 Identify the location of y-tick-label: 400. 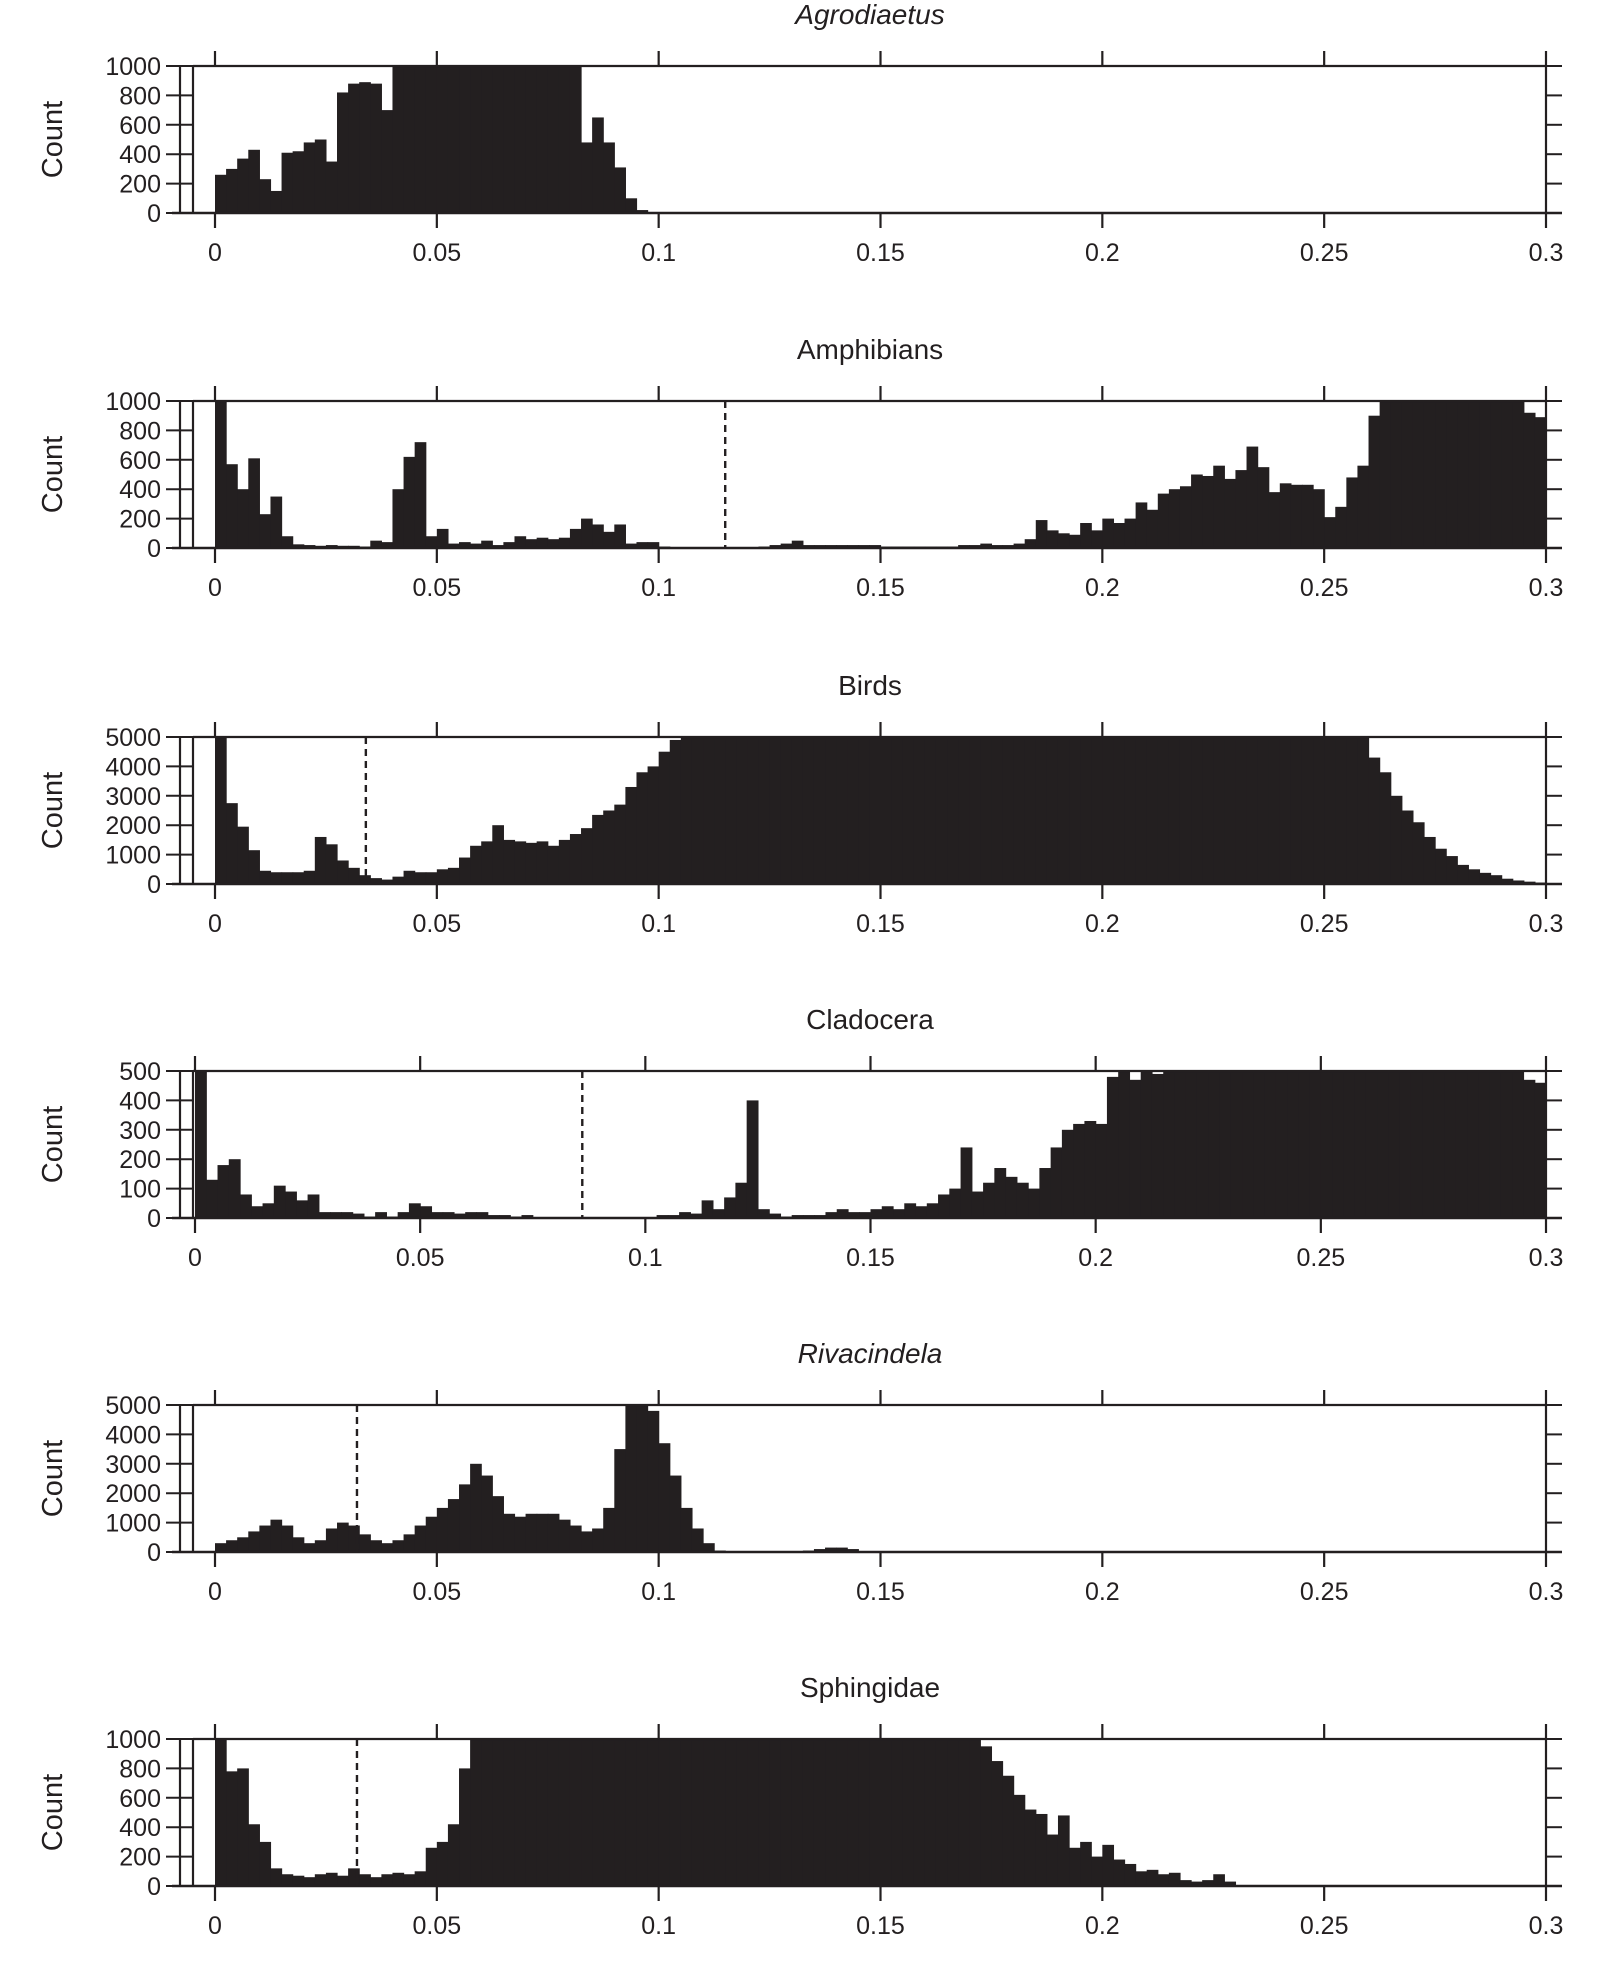
(140, 490).